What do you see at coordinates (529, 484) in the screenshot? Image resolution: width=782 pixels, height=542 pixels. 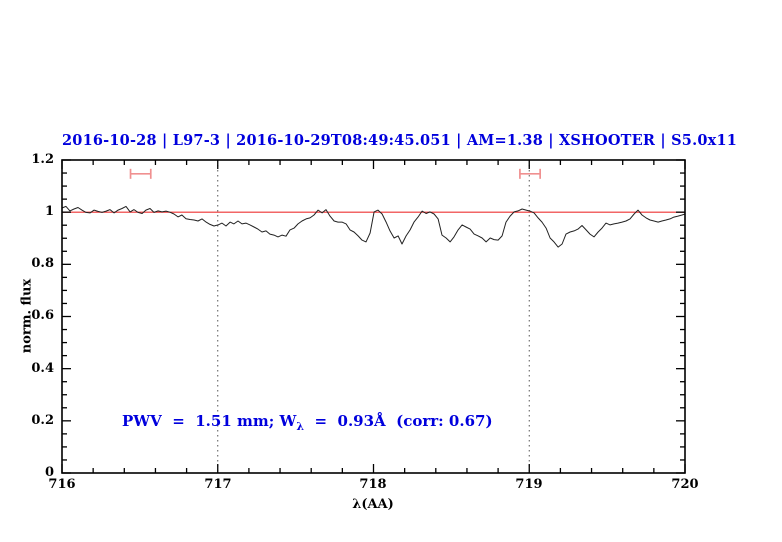 I see `x-tick-label: 719` at bounding box center [529, 484].